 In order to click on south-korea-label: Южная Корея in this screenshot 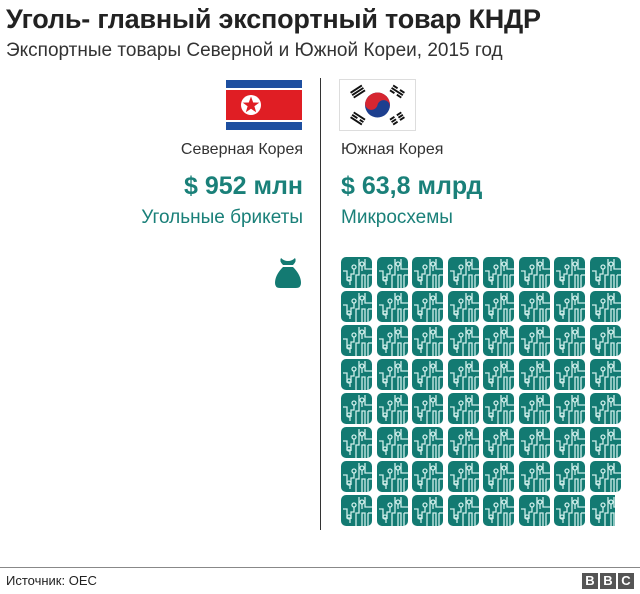, I will do `click(392, 149)`.